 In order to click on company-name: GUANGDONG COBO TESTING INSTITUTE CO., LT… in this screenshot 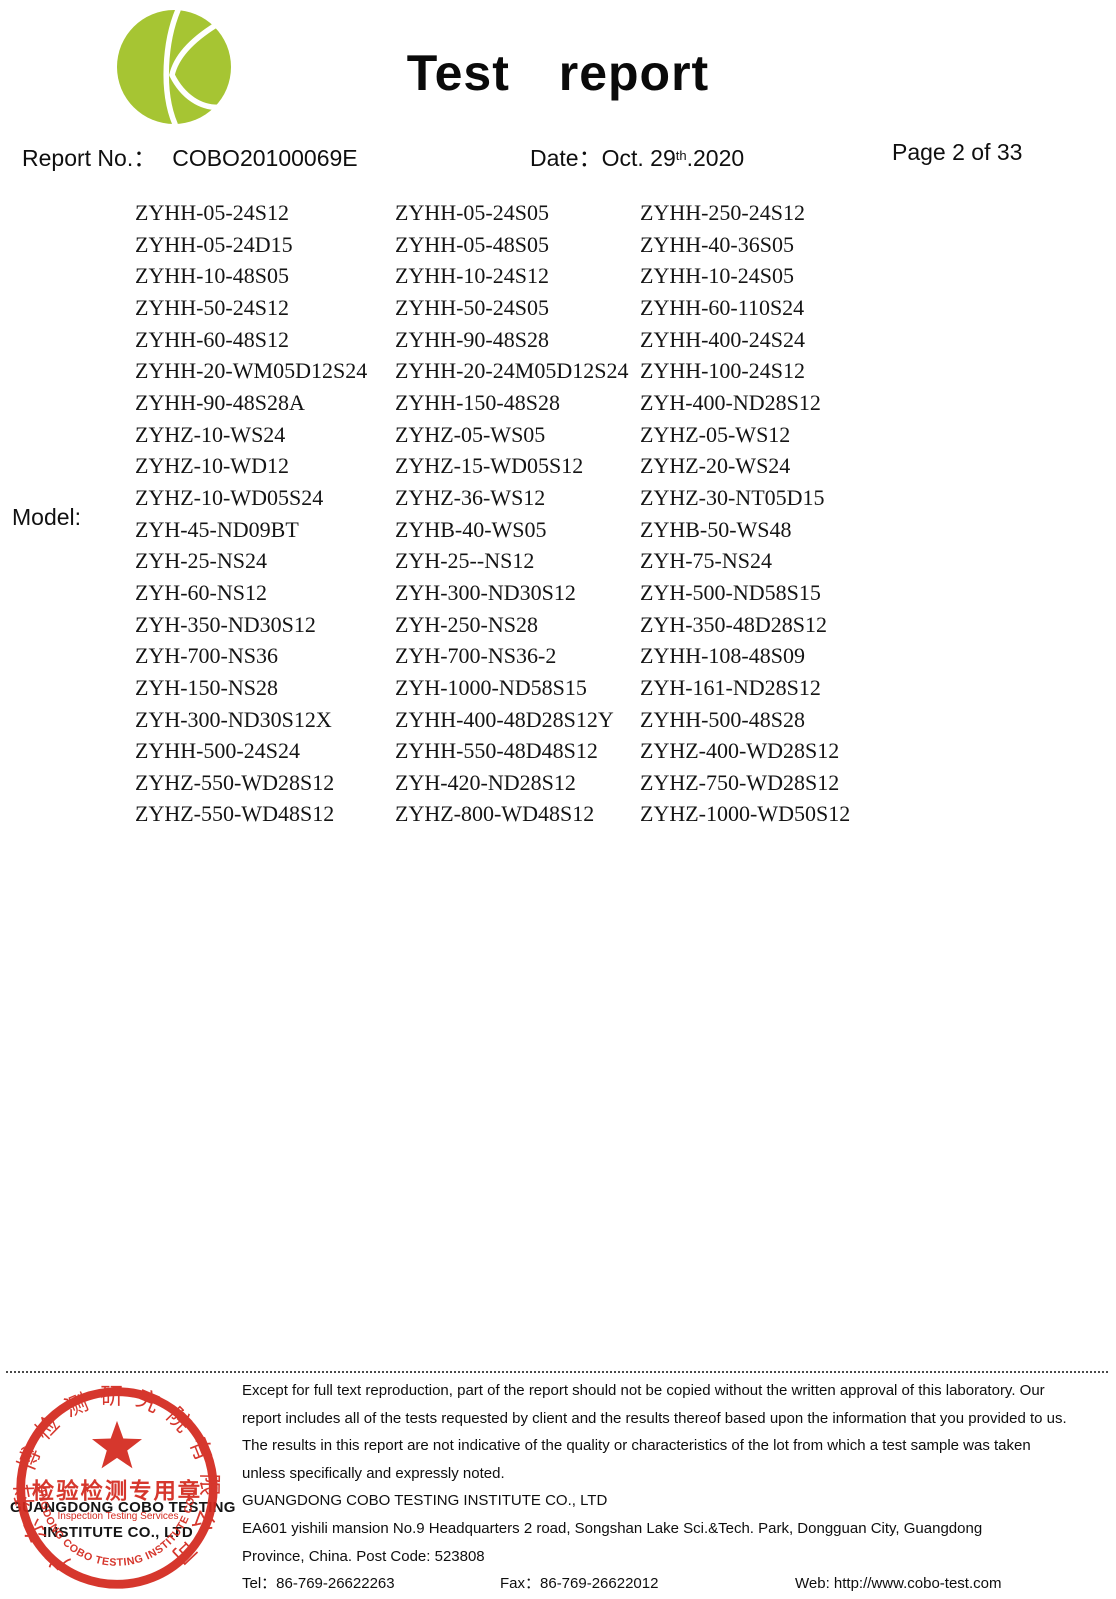, I will do `click(425, 1501)`.